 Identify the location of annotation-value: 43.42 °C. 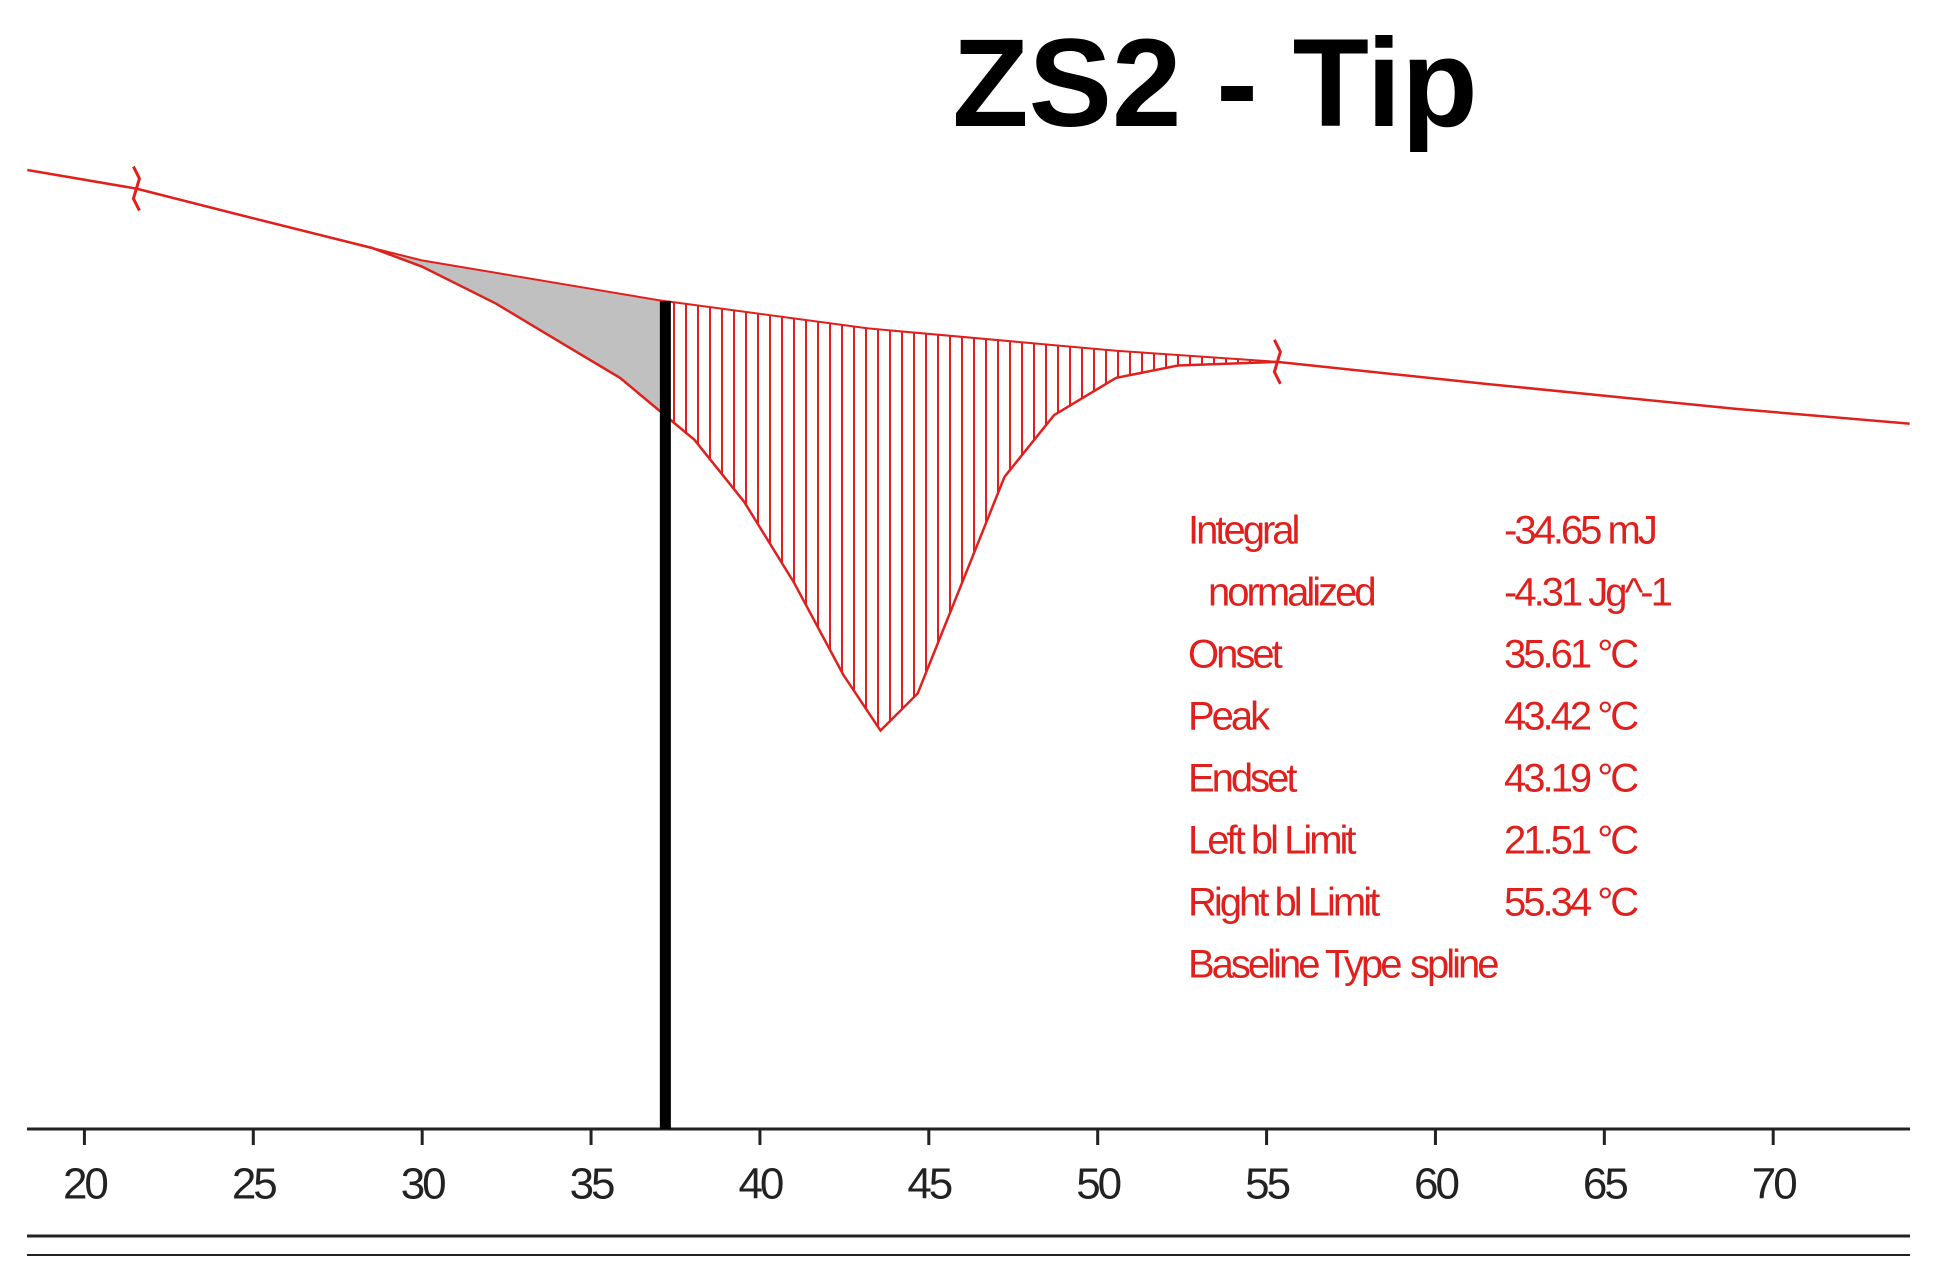
(1571, 717).